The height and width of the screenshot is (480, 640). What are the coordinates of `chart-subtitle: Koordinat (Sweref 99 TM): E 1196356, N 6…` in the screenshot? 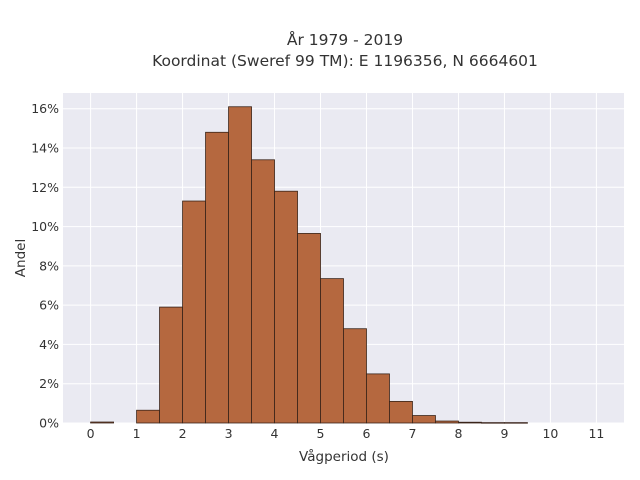 It's located at (345, 61).